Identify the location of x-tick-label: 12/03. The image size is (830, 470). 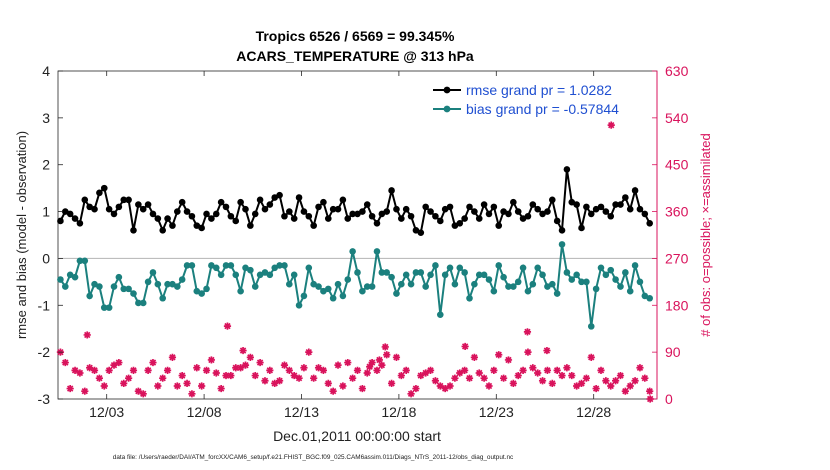
(106, 412).